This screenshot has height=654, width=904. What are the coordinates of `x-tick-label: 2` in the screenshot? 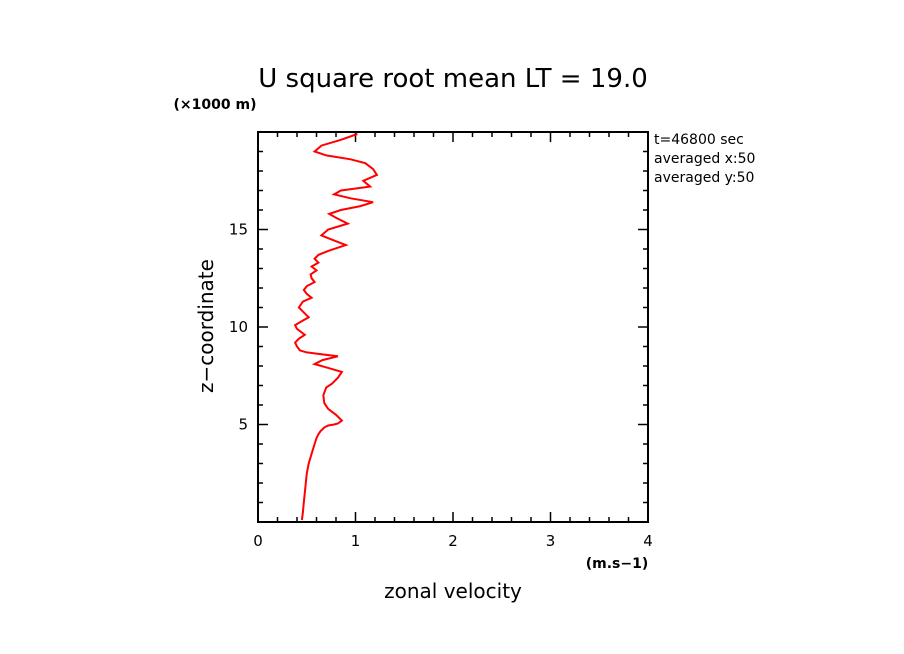 It's located at (453, 541).